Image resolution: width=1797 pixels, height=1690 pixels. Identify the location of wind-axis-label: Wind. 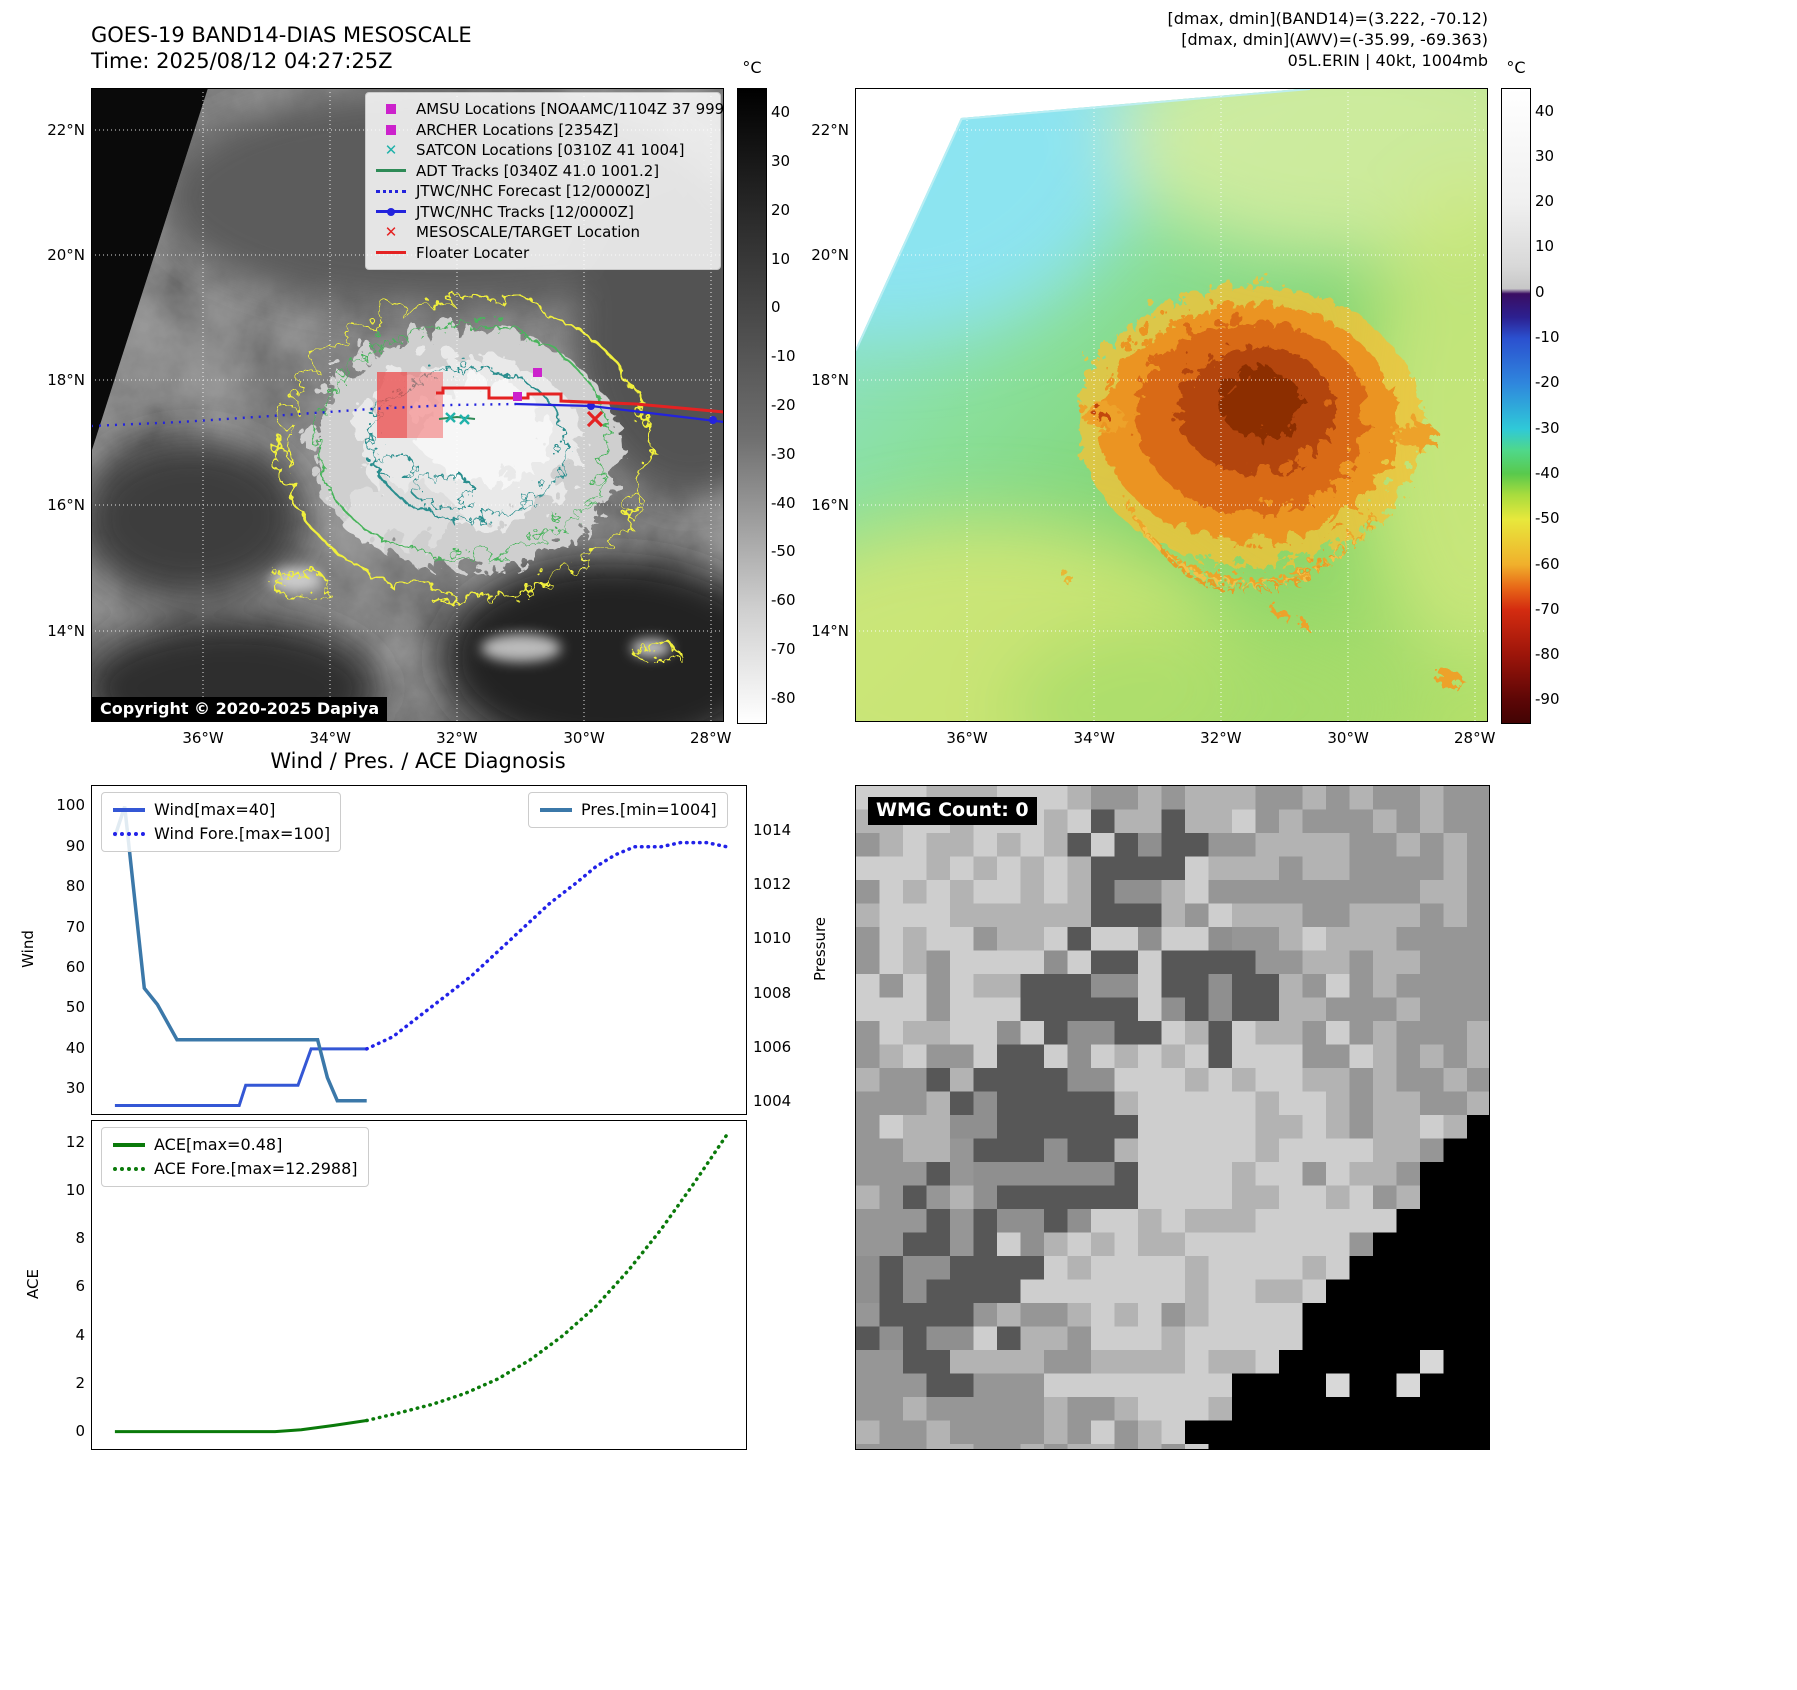
(28, 949).